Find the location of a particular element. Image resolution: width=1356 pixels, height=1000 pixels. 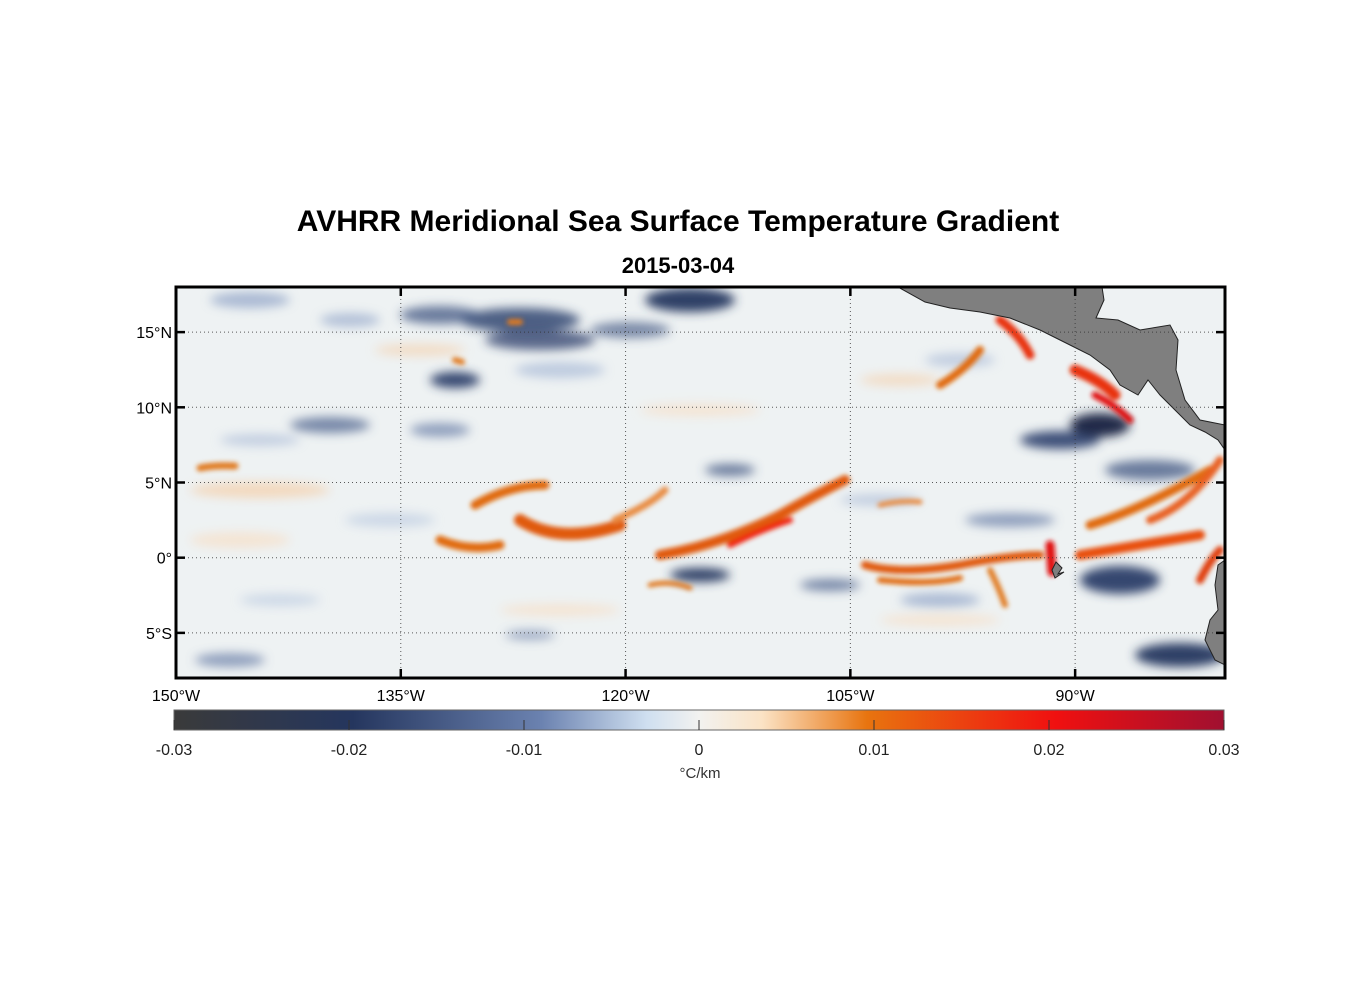

lon-tick-label: 135°W is located at coordinates (401, 696).